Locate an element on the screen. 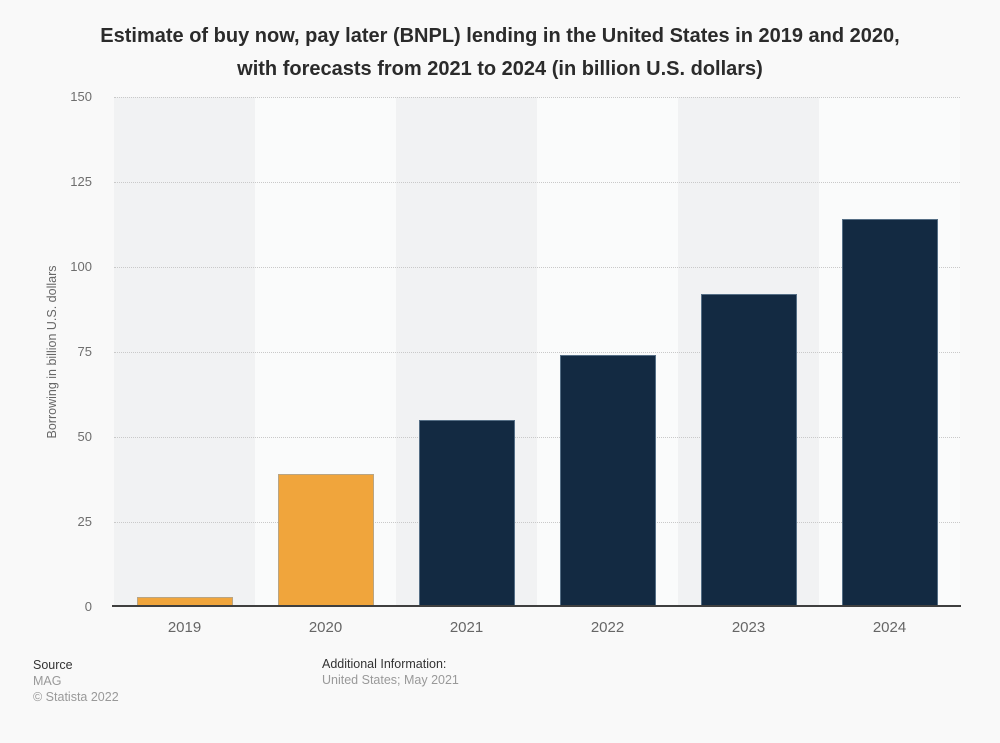 This screenshot has height=743, width=1000. bar-2023 is located at coordinates (748, 450).